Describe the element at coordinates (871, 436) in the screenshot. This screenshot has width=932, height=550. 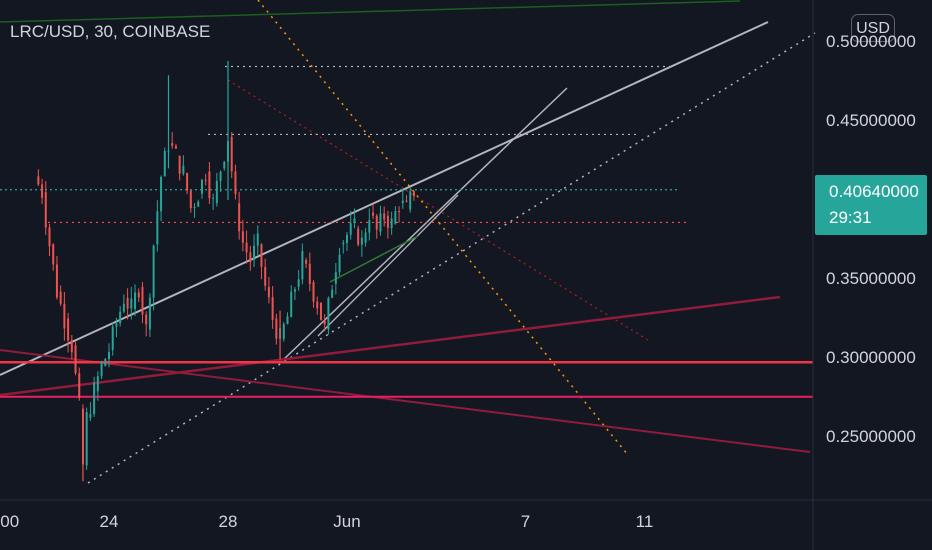
I see `price-tick-label: 0.25000000` at that location.